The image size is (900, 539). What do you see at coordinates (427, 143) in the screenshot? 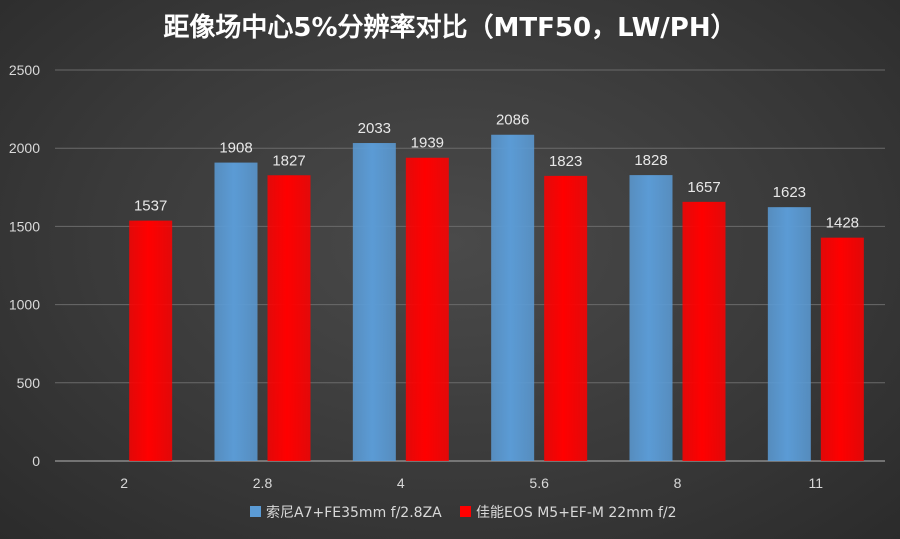
I see `data-label-canon-4: 1939` at bounding box center [427, 143].